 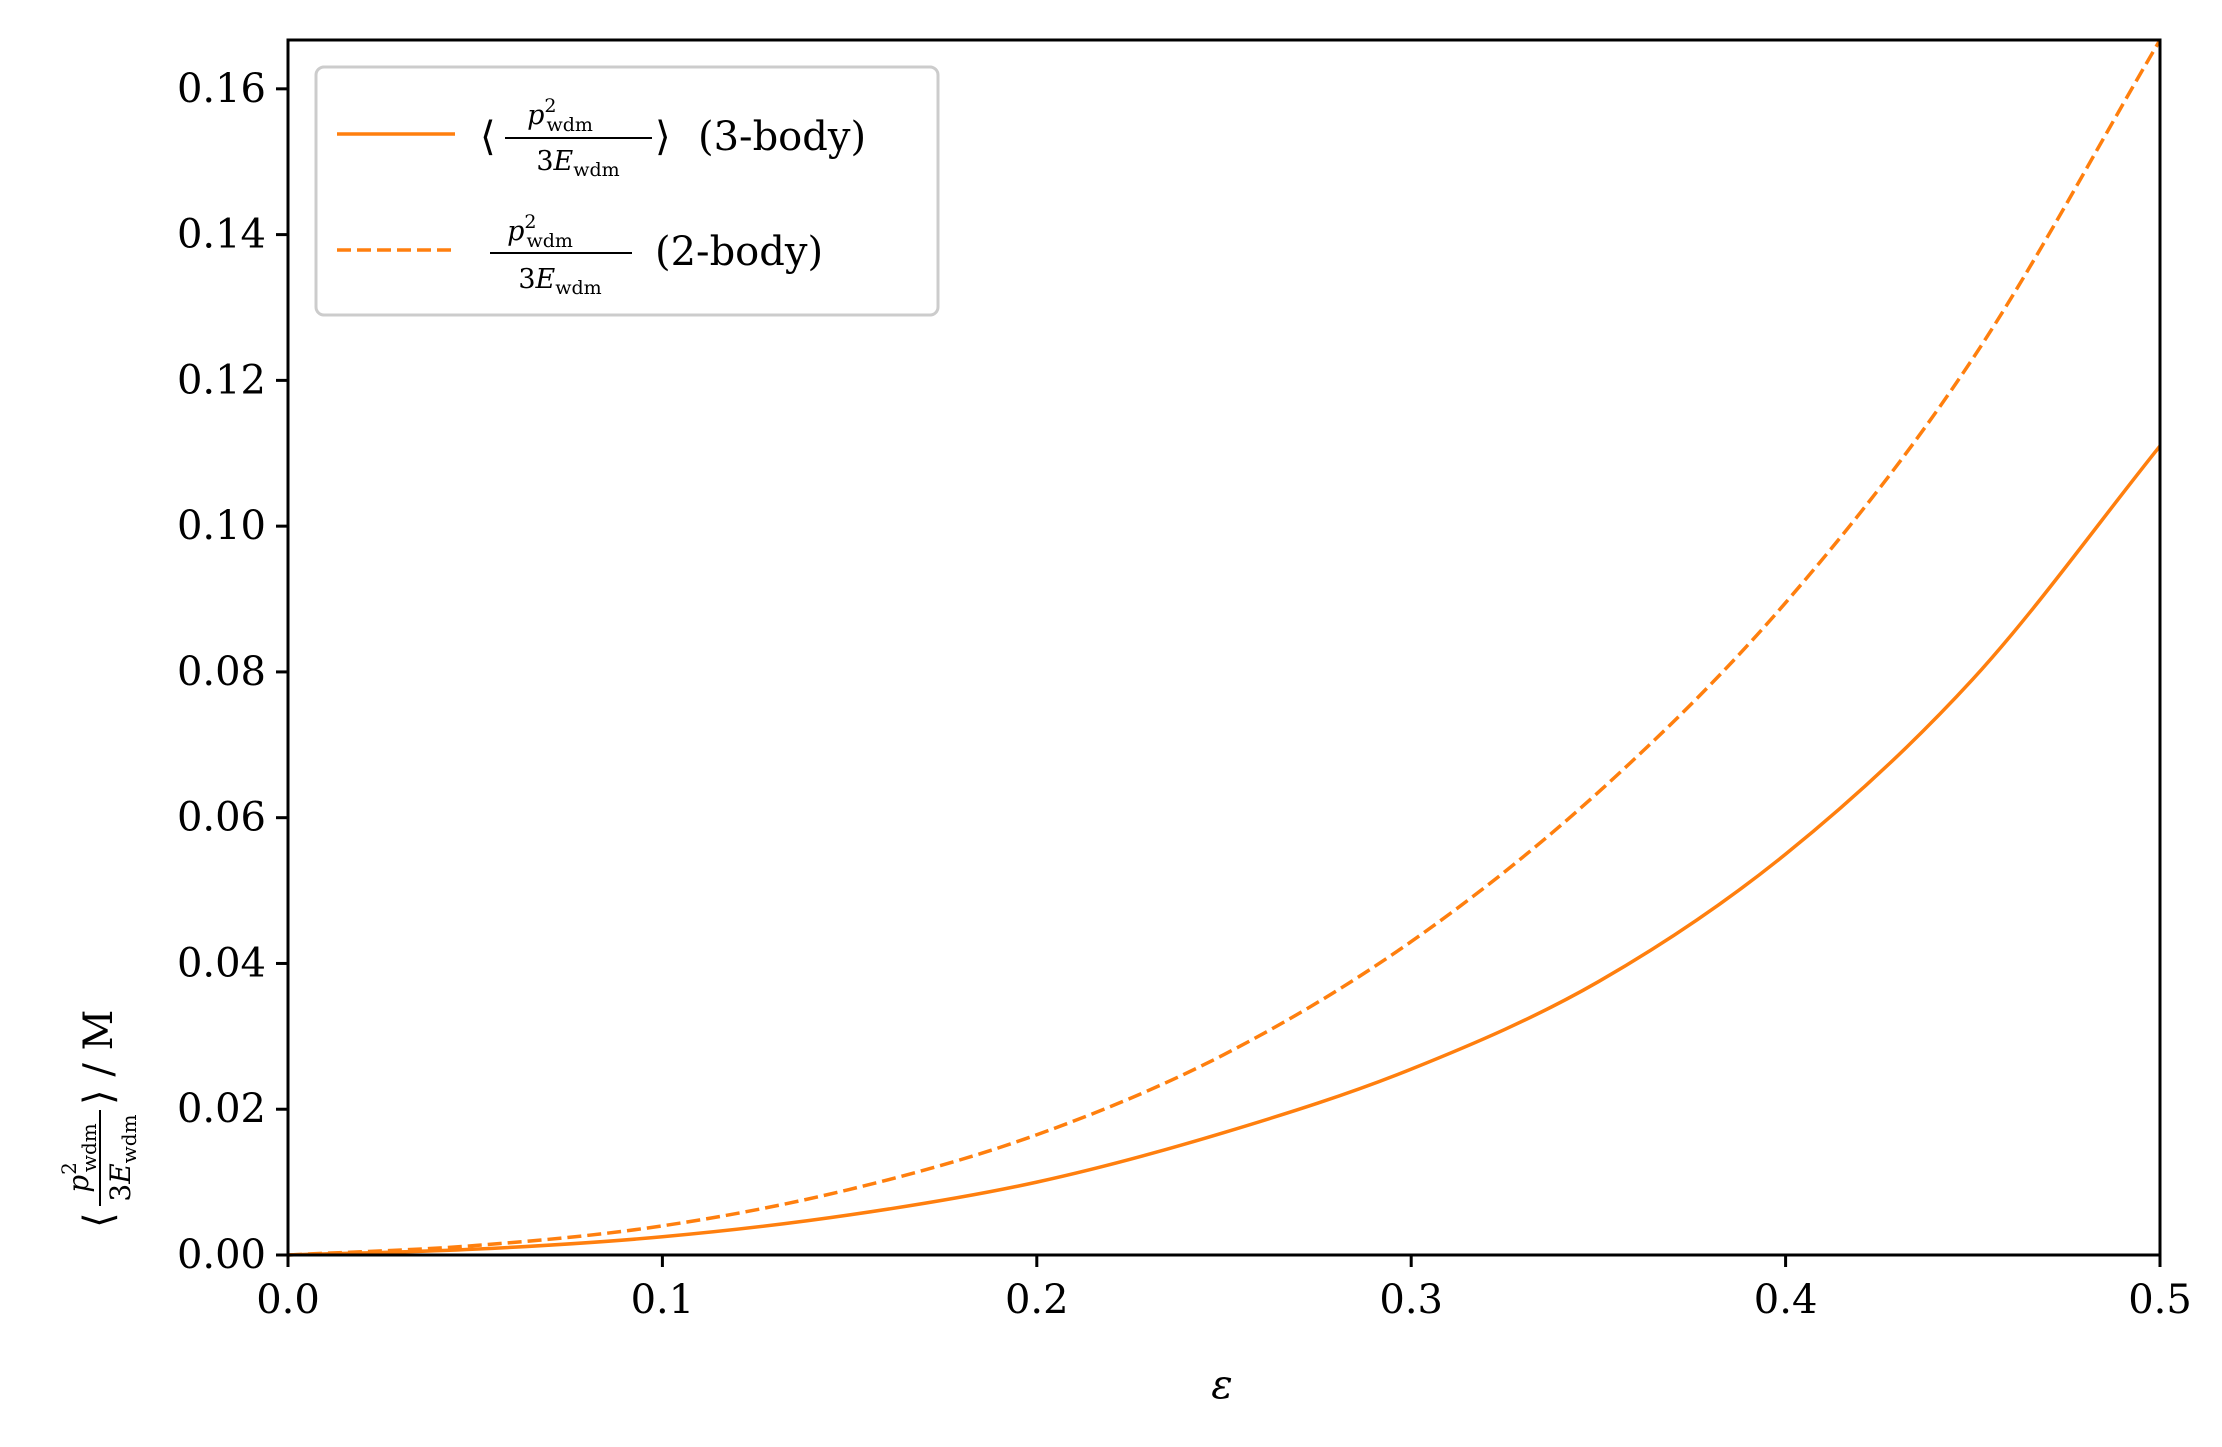 I want to click on x-axis-ticks: 0.0 0.1 0.2 0.3 0.4 0.5, so click(x=1224, y=1289).